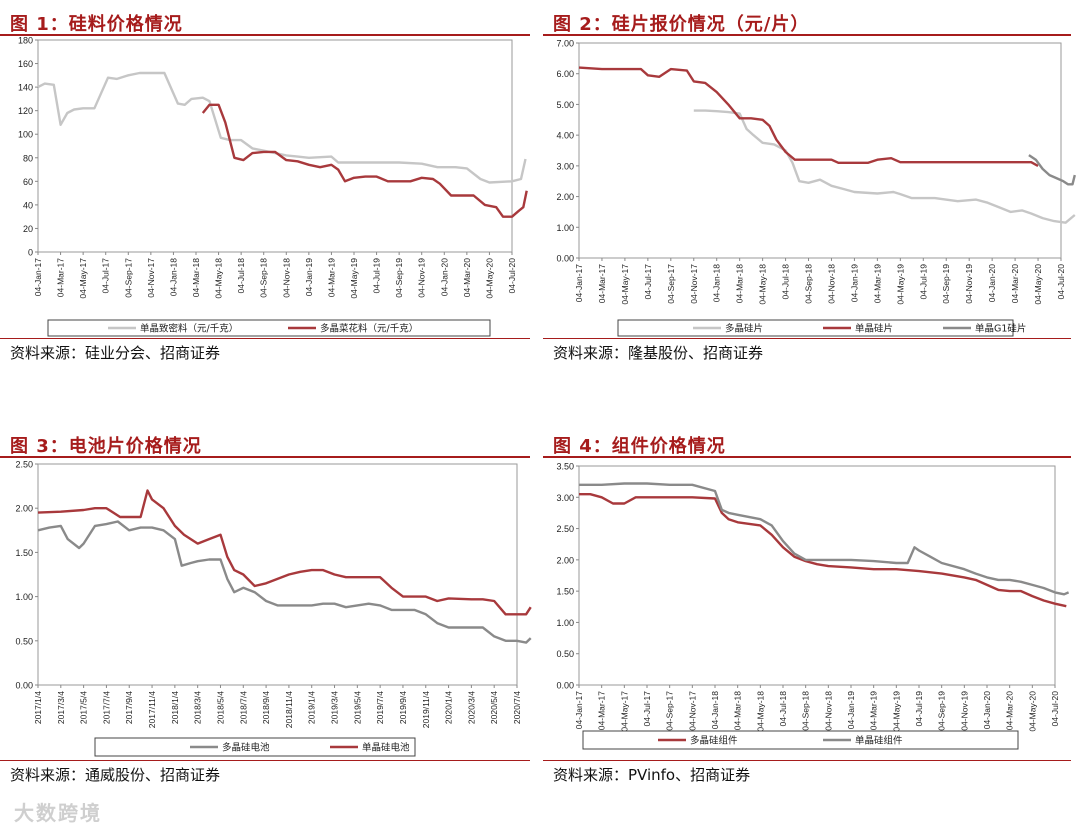  Describe the element at coordinates (58, 813) in the screenshot. I see `watermark-logo: 大数跨境` at that location.